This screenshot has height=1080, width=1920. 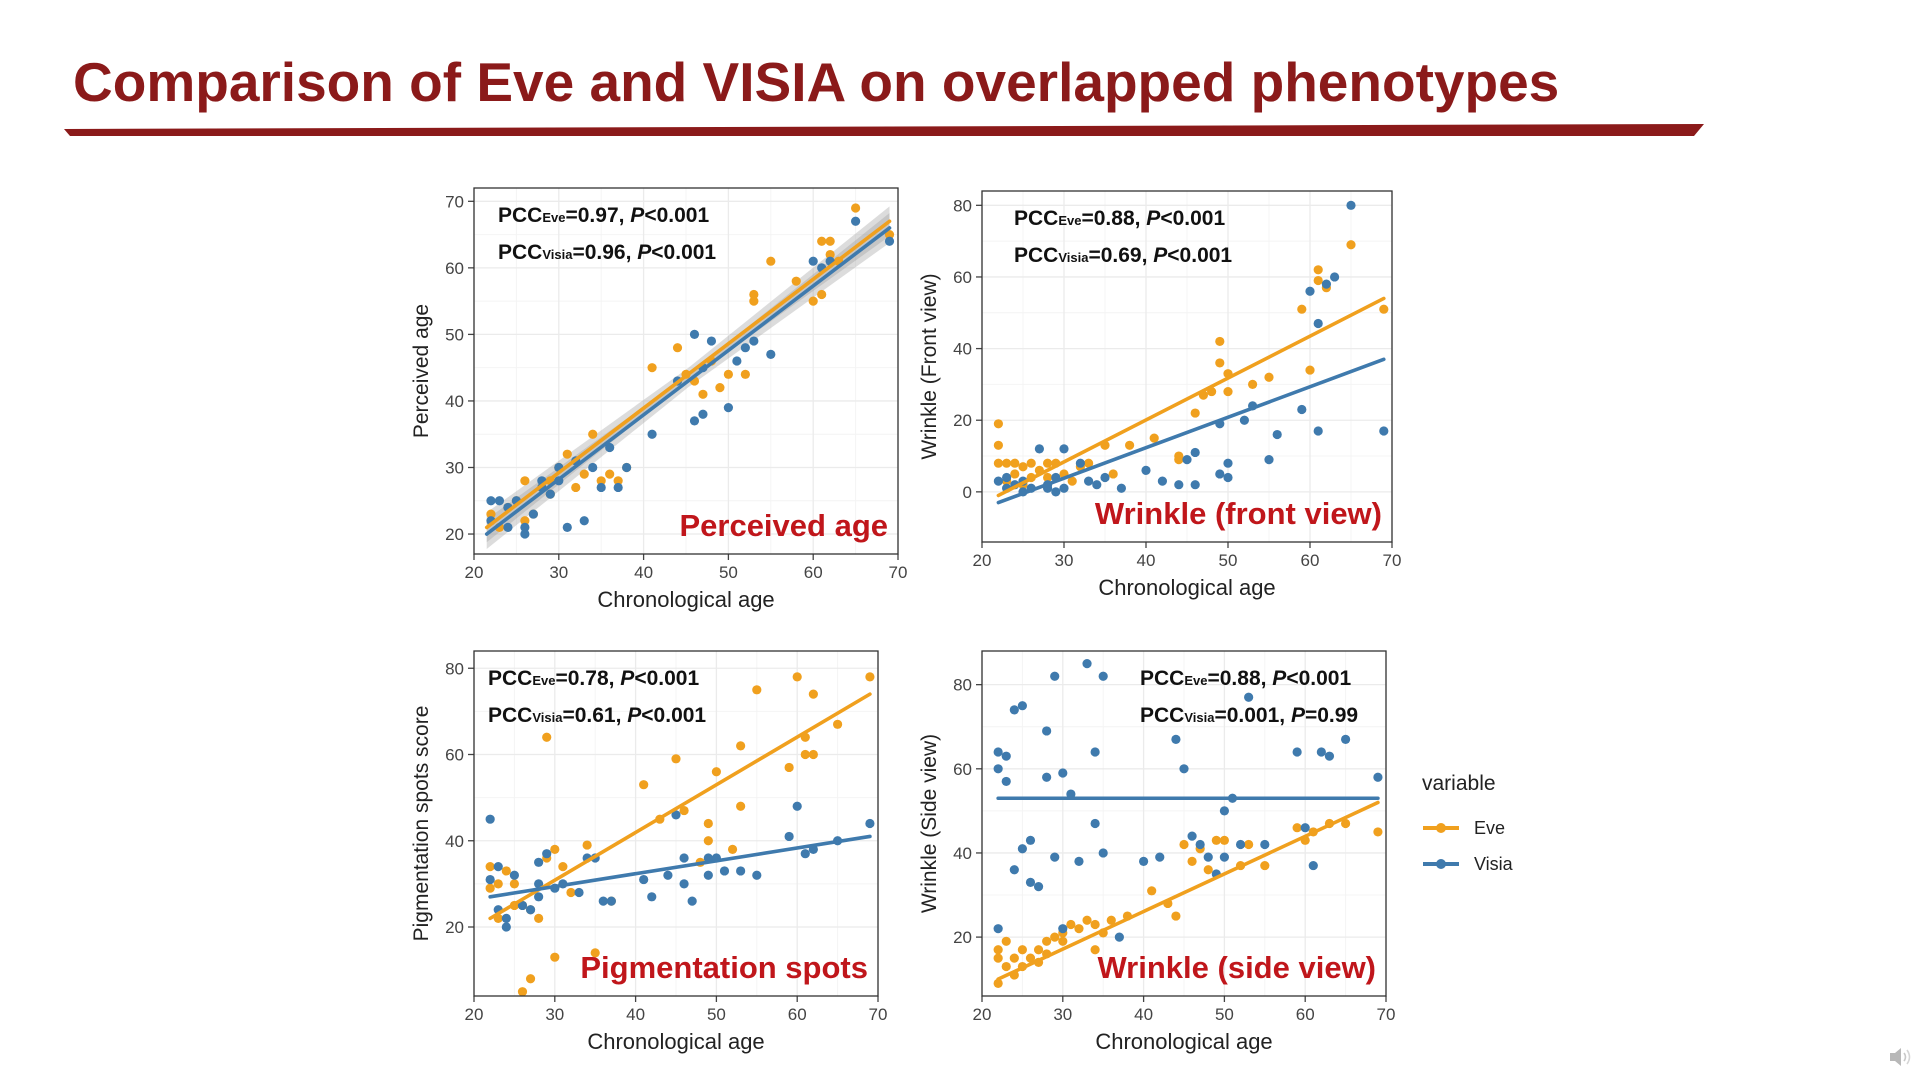 I want to click on plot-border, so click(x=686, y=371).